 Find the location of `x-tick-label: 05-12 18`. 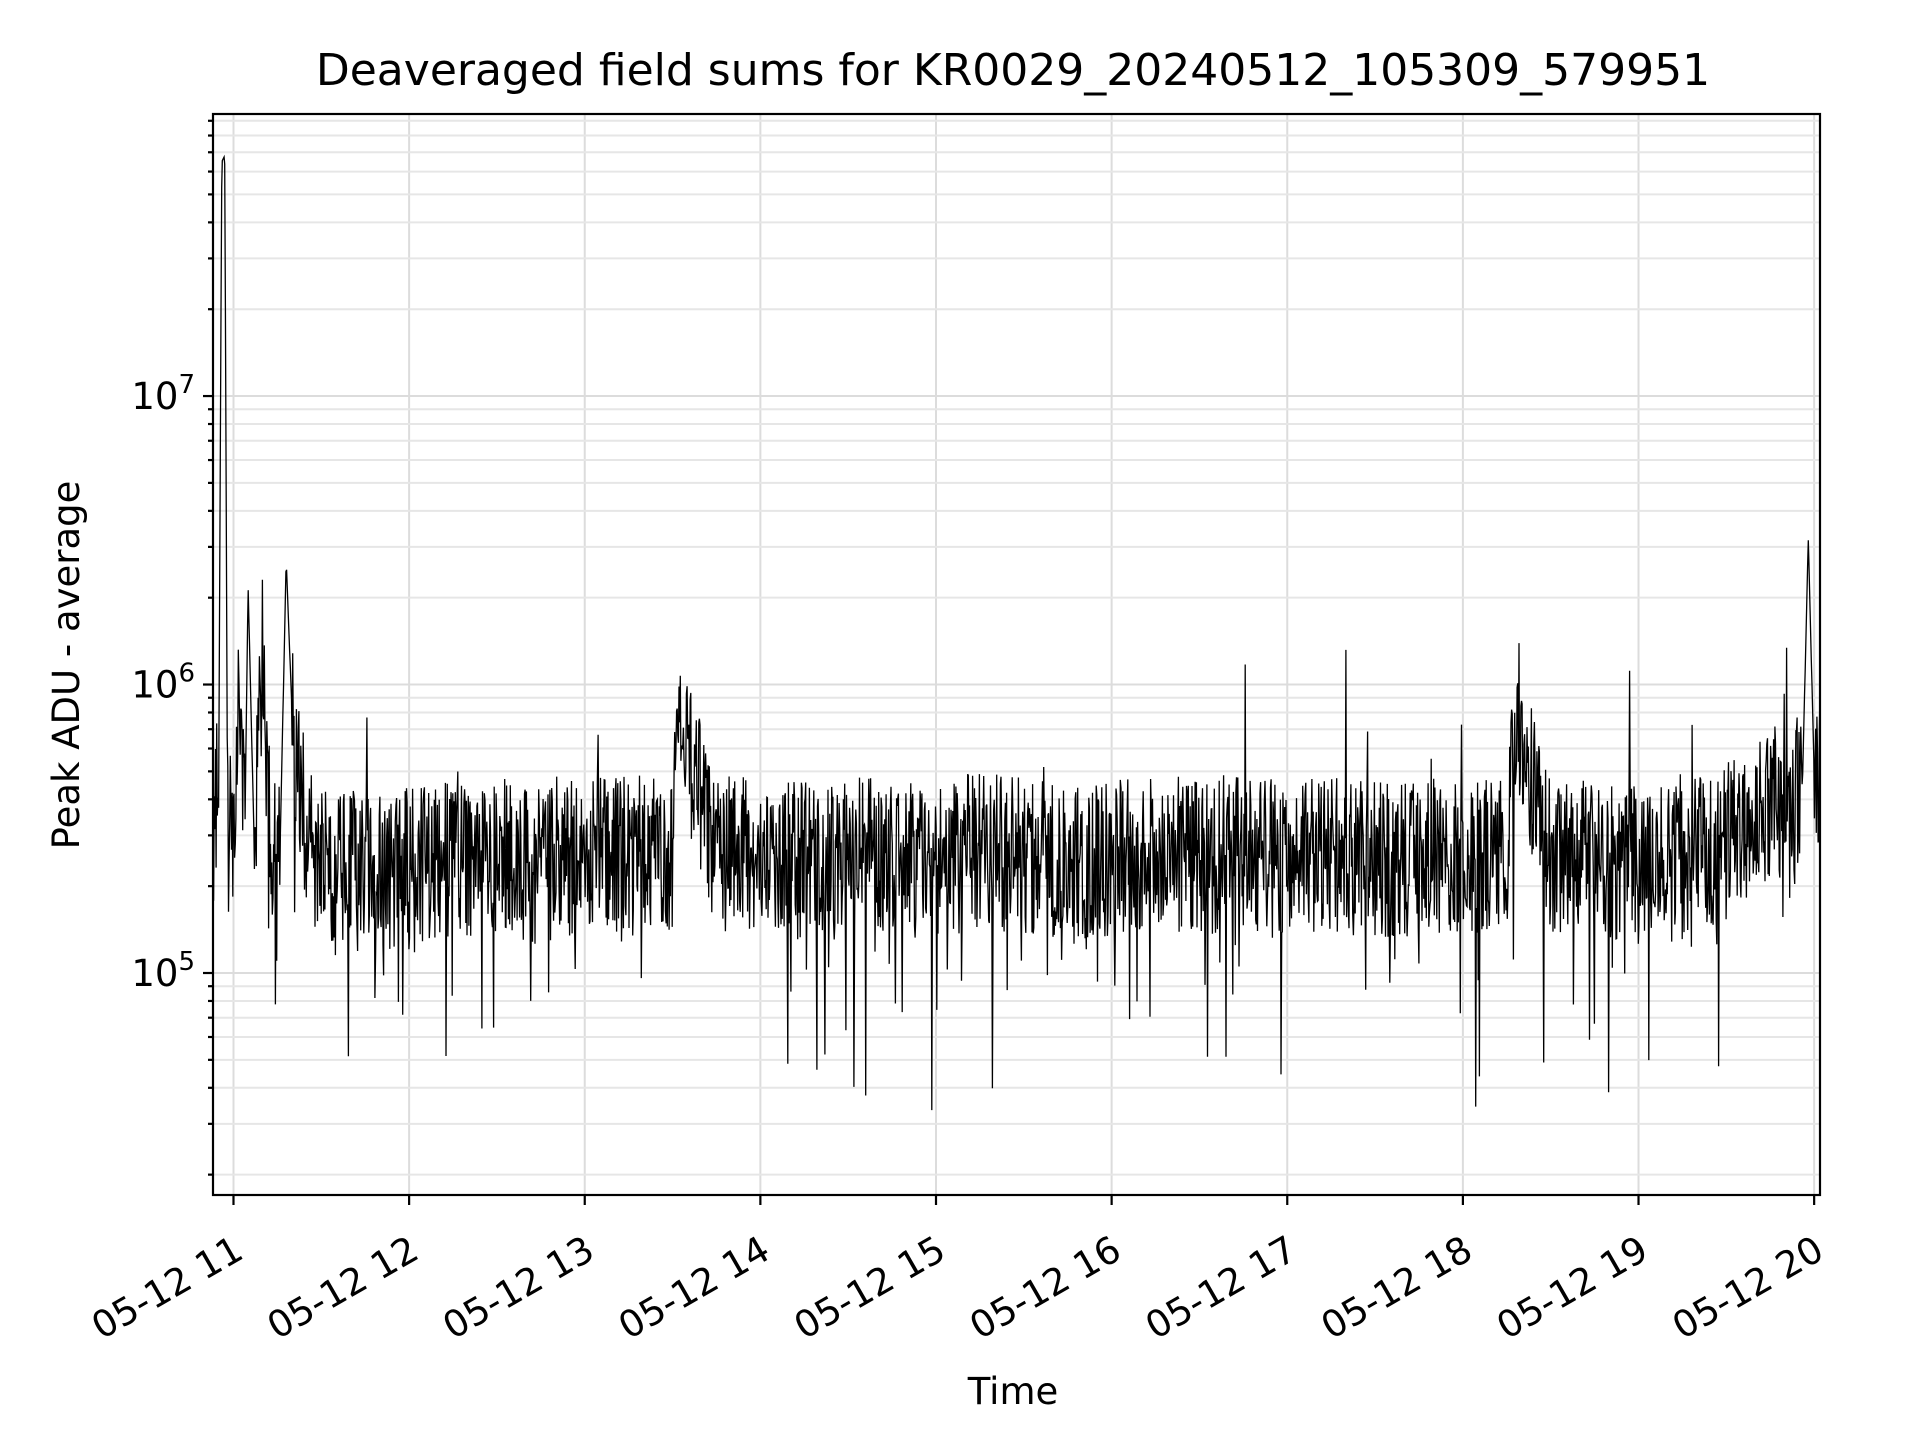

x-tick-label: 05-12 18 is located at coordinates (1397, 1288).